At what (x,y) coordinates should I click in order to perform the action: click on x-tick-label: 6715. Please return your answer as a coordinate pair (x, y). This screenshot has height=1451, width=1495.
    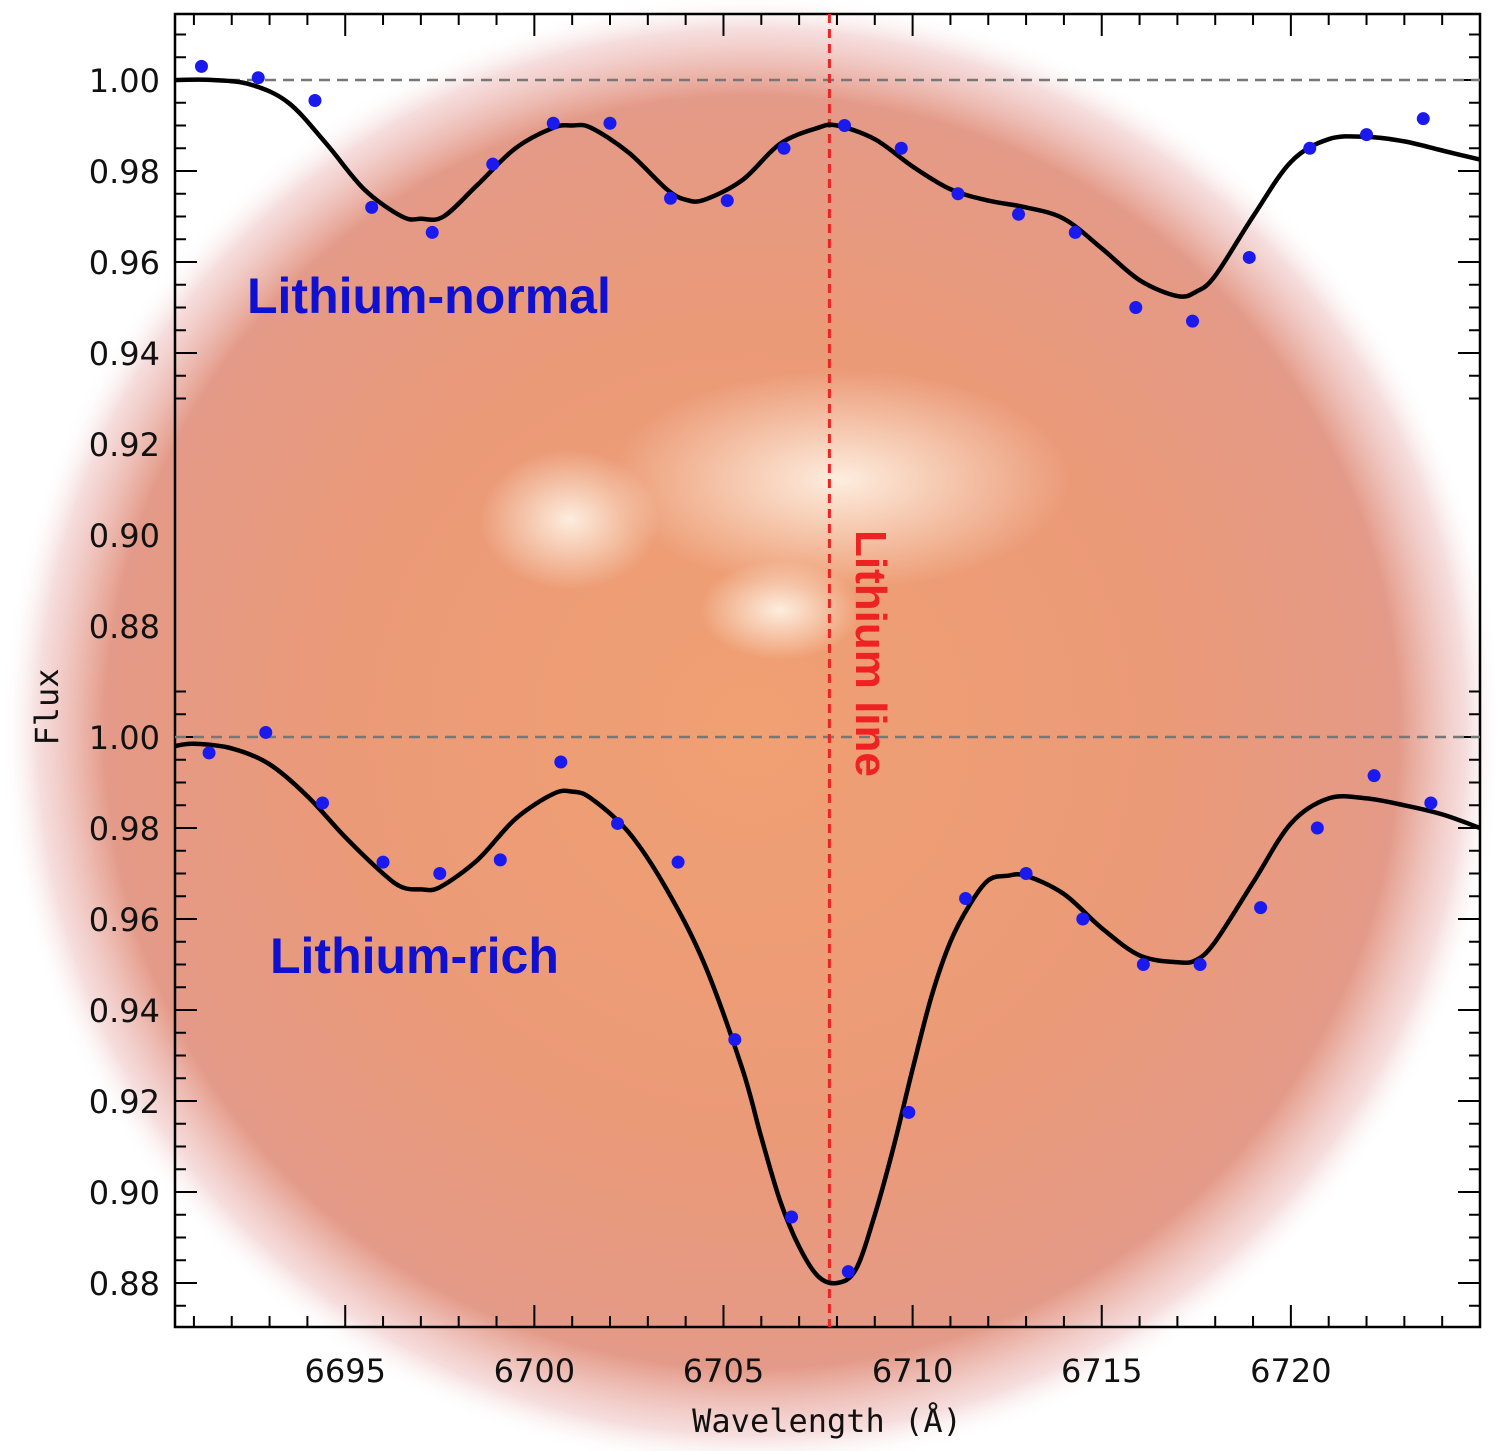
    Looking at the image, I should click on (1101, 1371).